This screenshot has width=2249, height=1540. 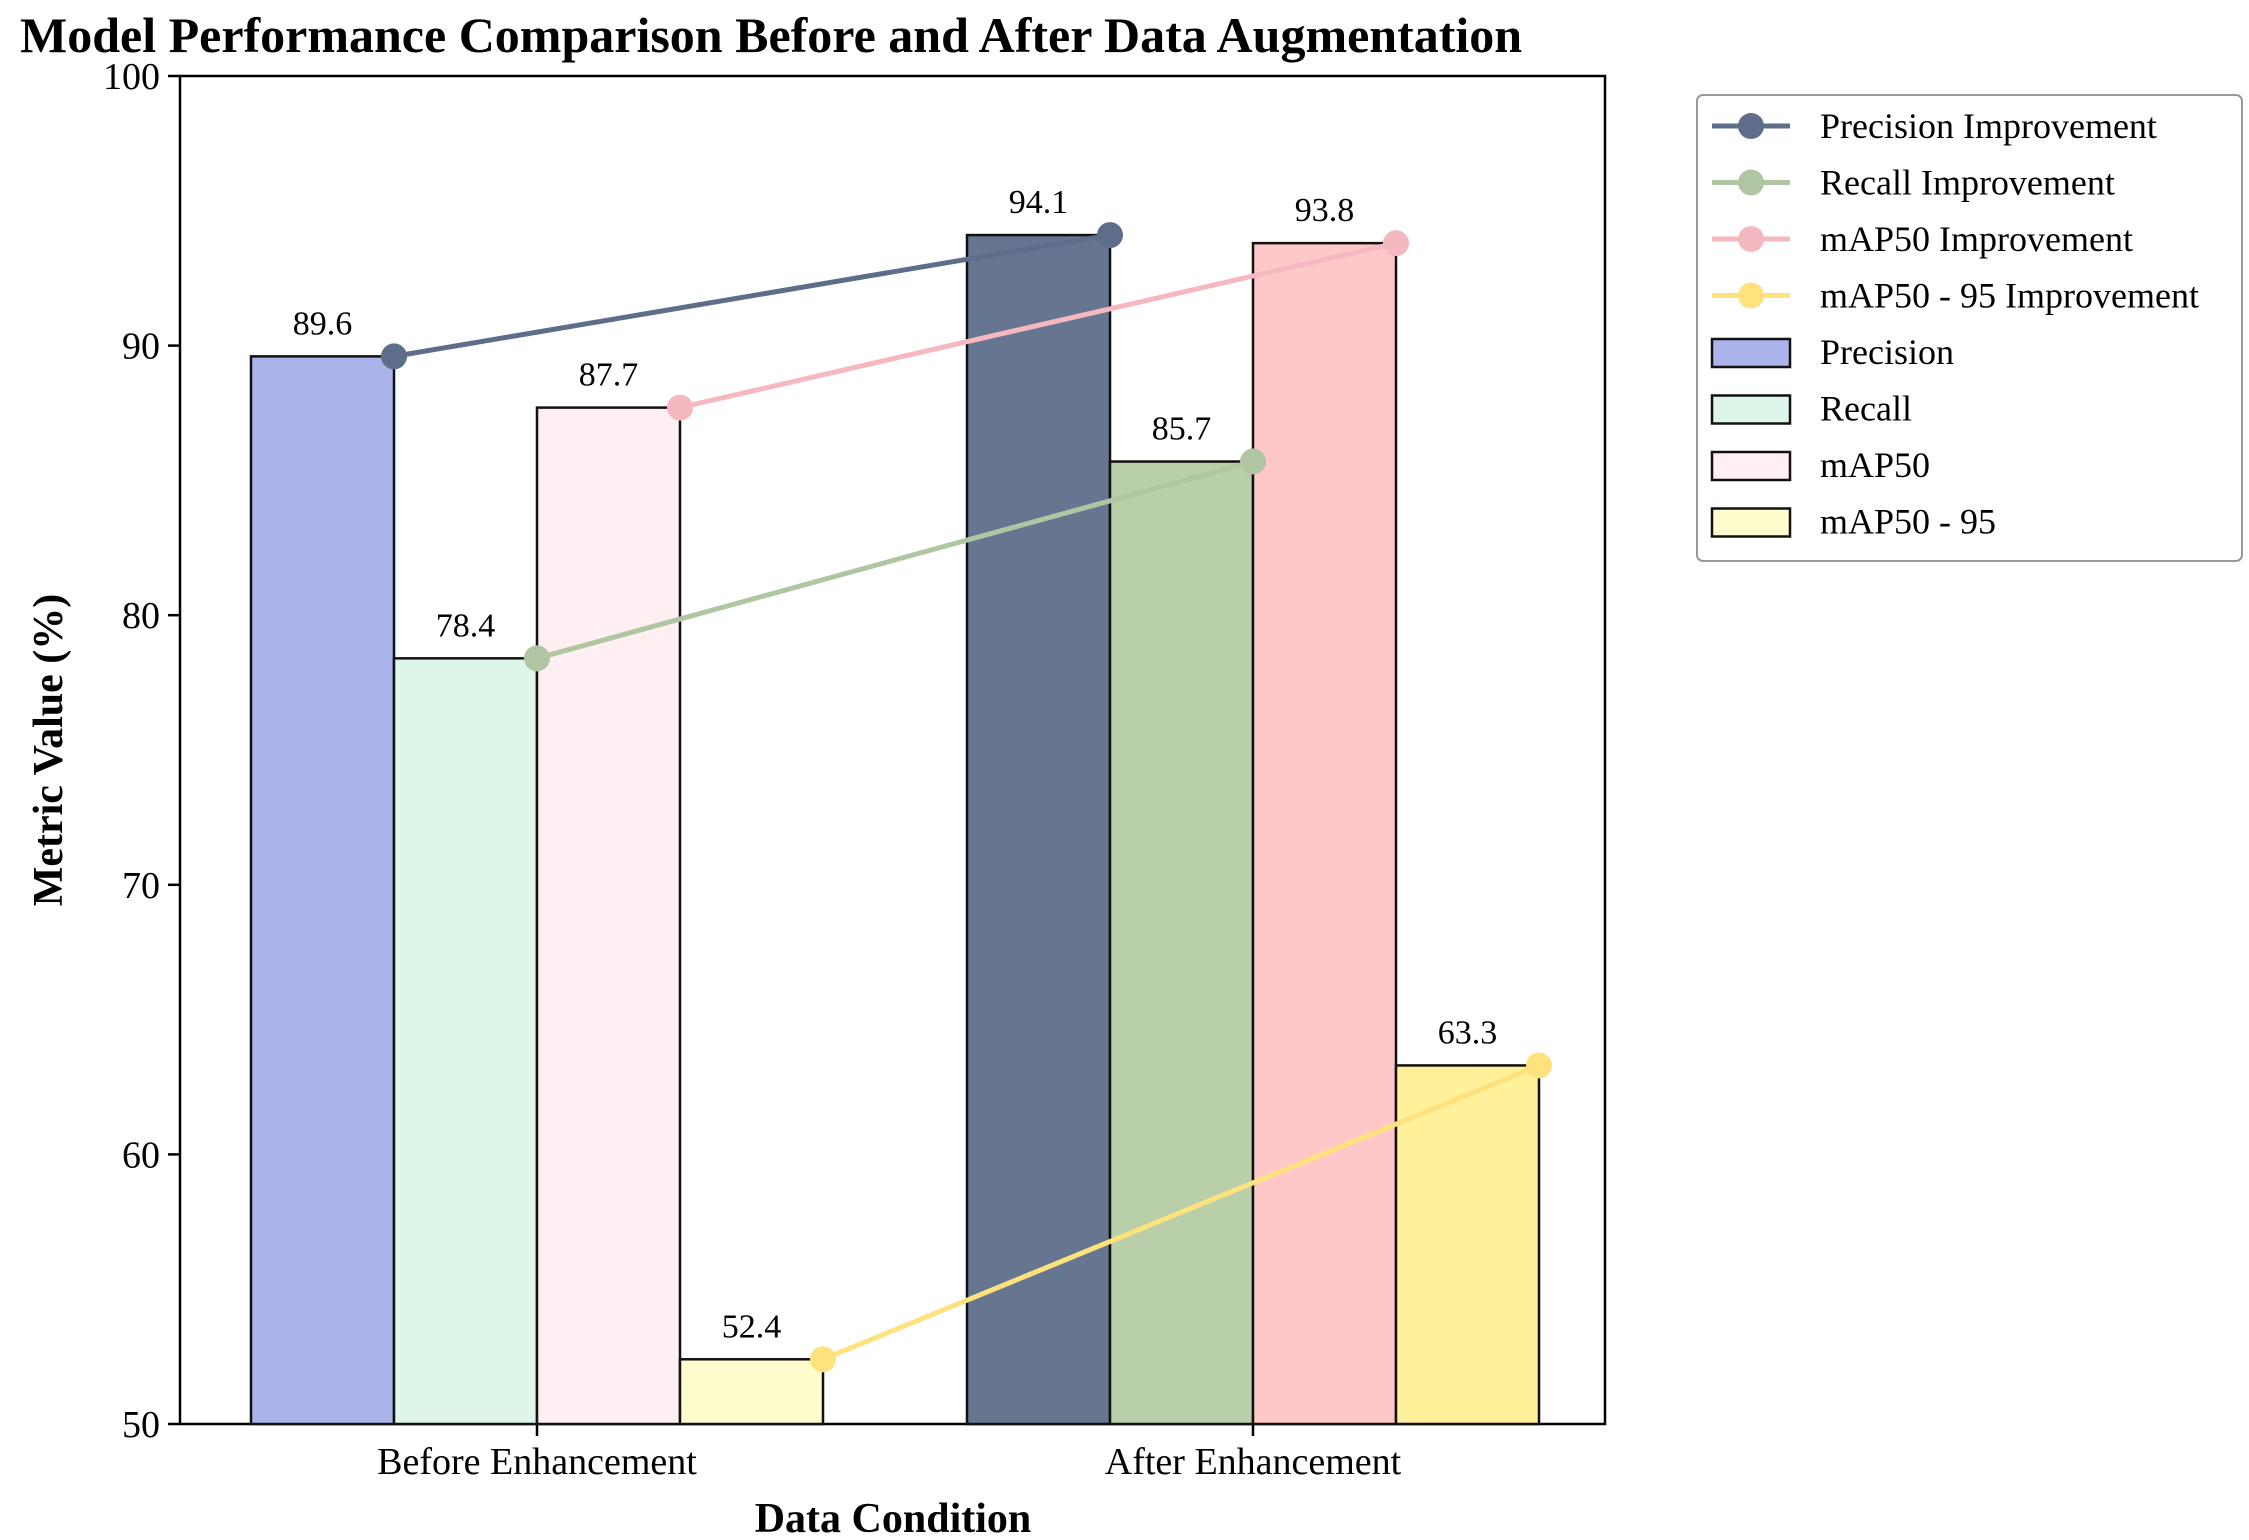 I want to click on y-tick-label: 80, so click(x=141, y=616).